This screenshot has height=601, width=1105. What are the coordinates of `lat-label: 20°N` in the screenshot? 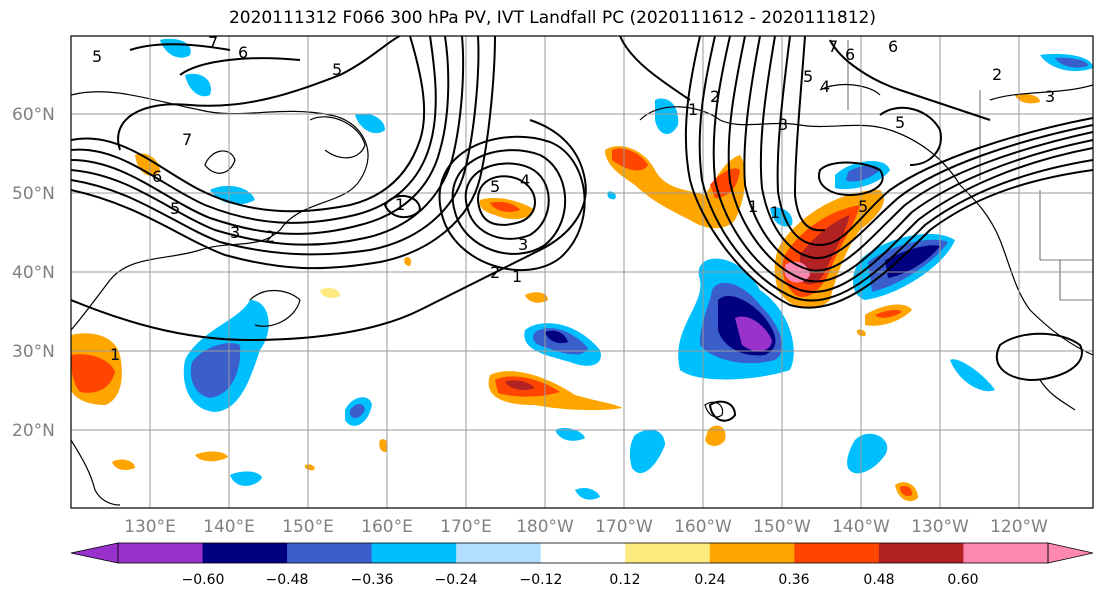 It's located at (33, 431).